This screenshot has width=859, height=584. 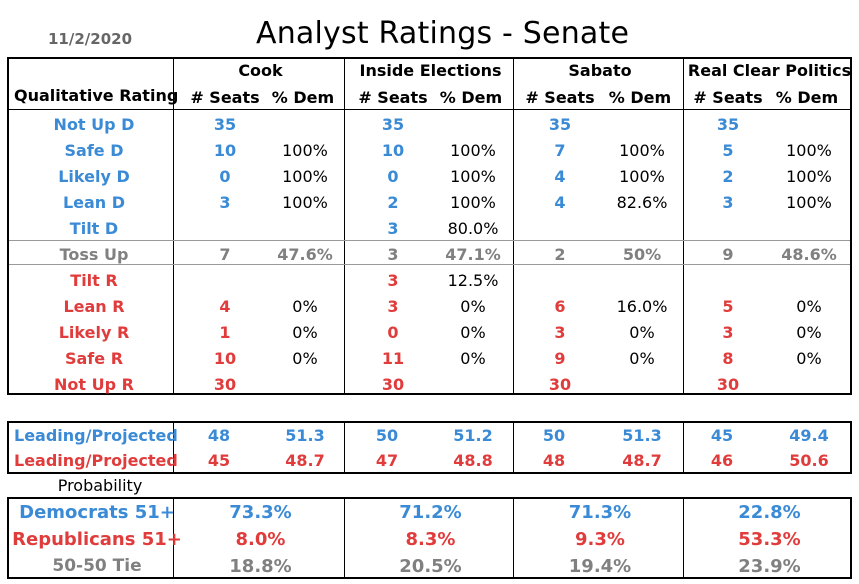 I want to click on probability-value: 8.0%, so click(x=260, y=539).